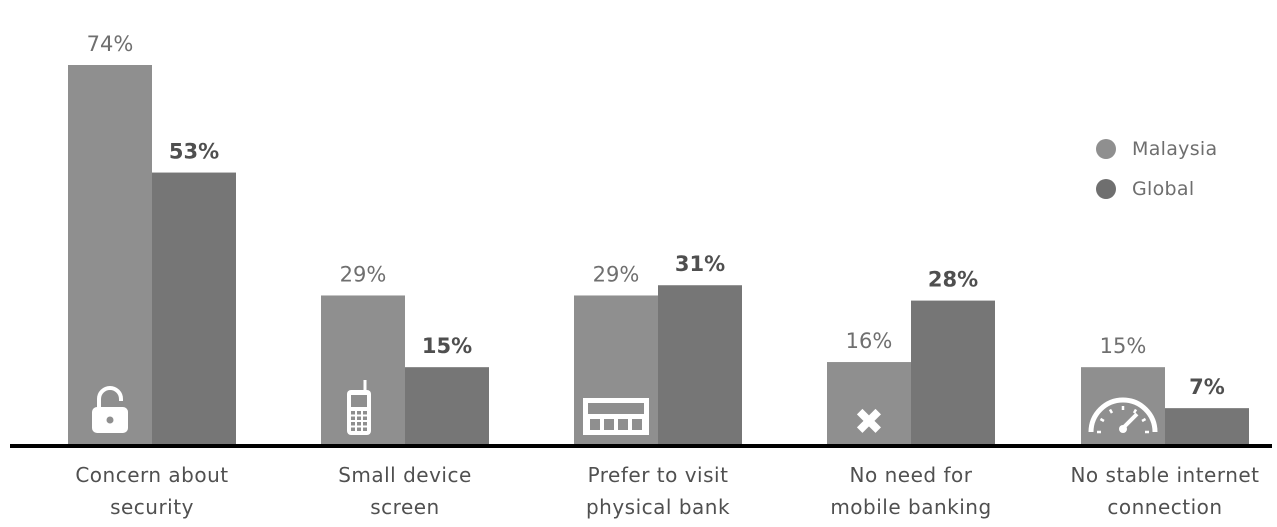  I want to click on legend-swatch-global, so click(1106, 189).